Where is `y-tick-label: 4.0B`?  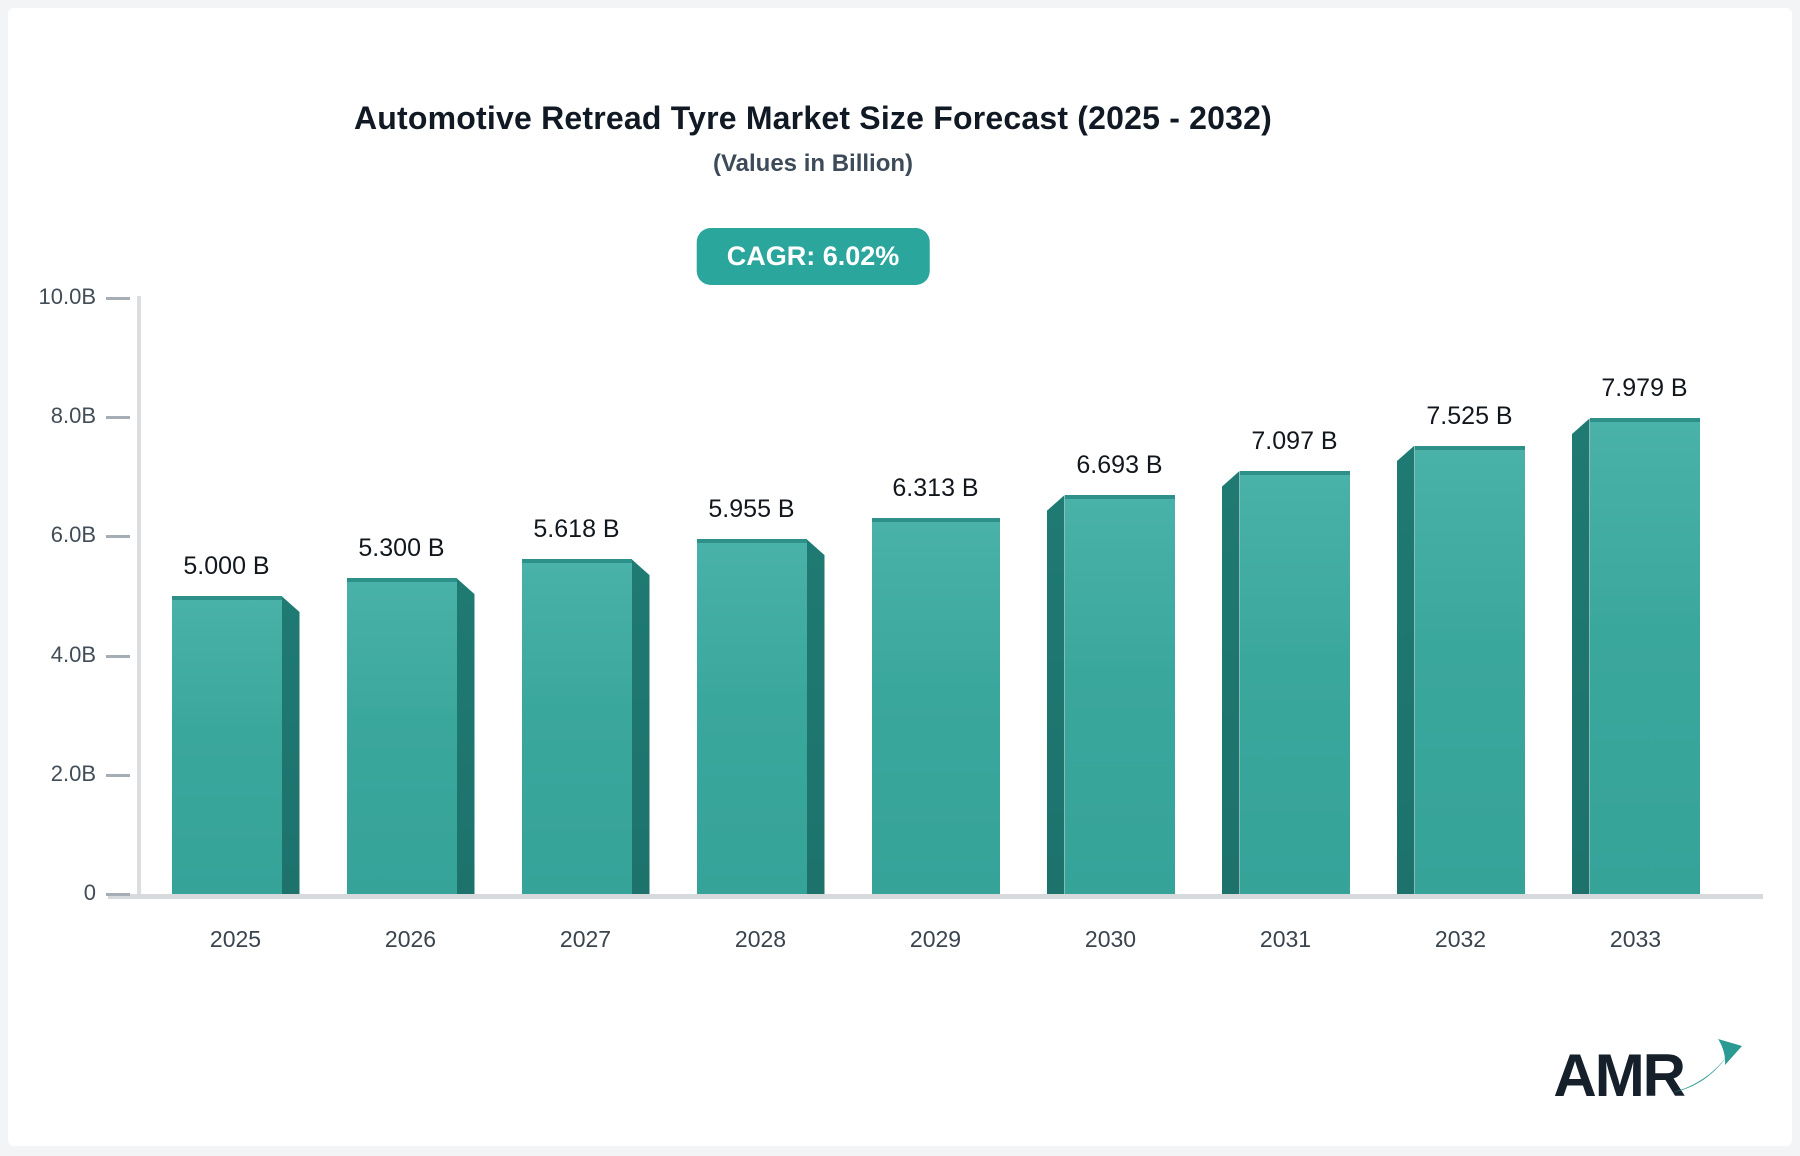 y-tick-label: 4.0B is located at coordinates (73, 654).